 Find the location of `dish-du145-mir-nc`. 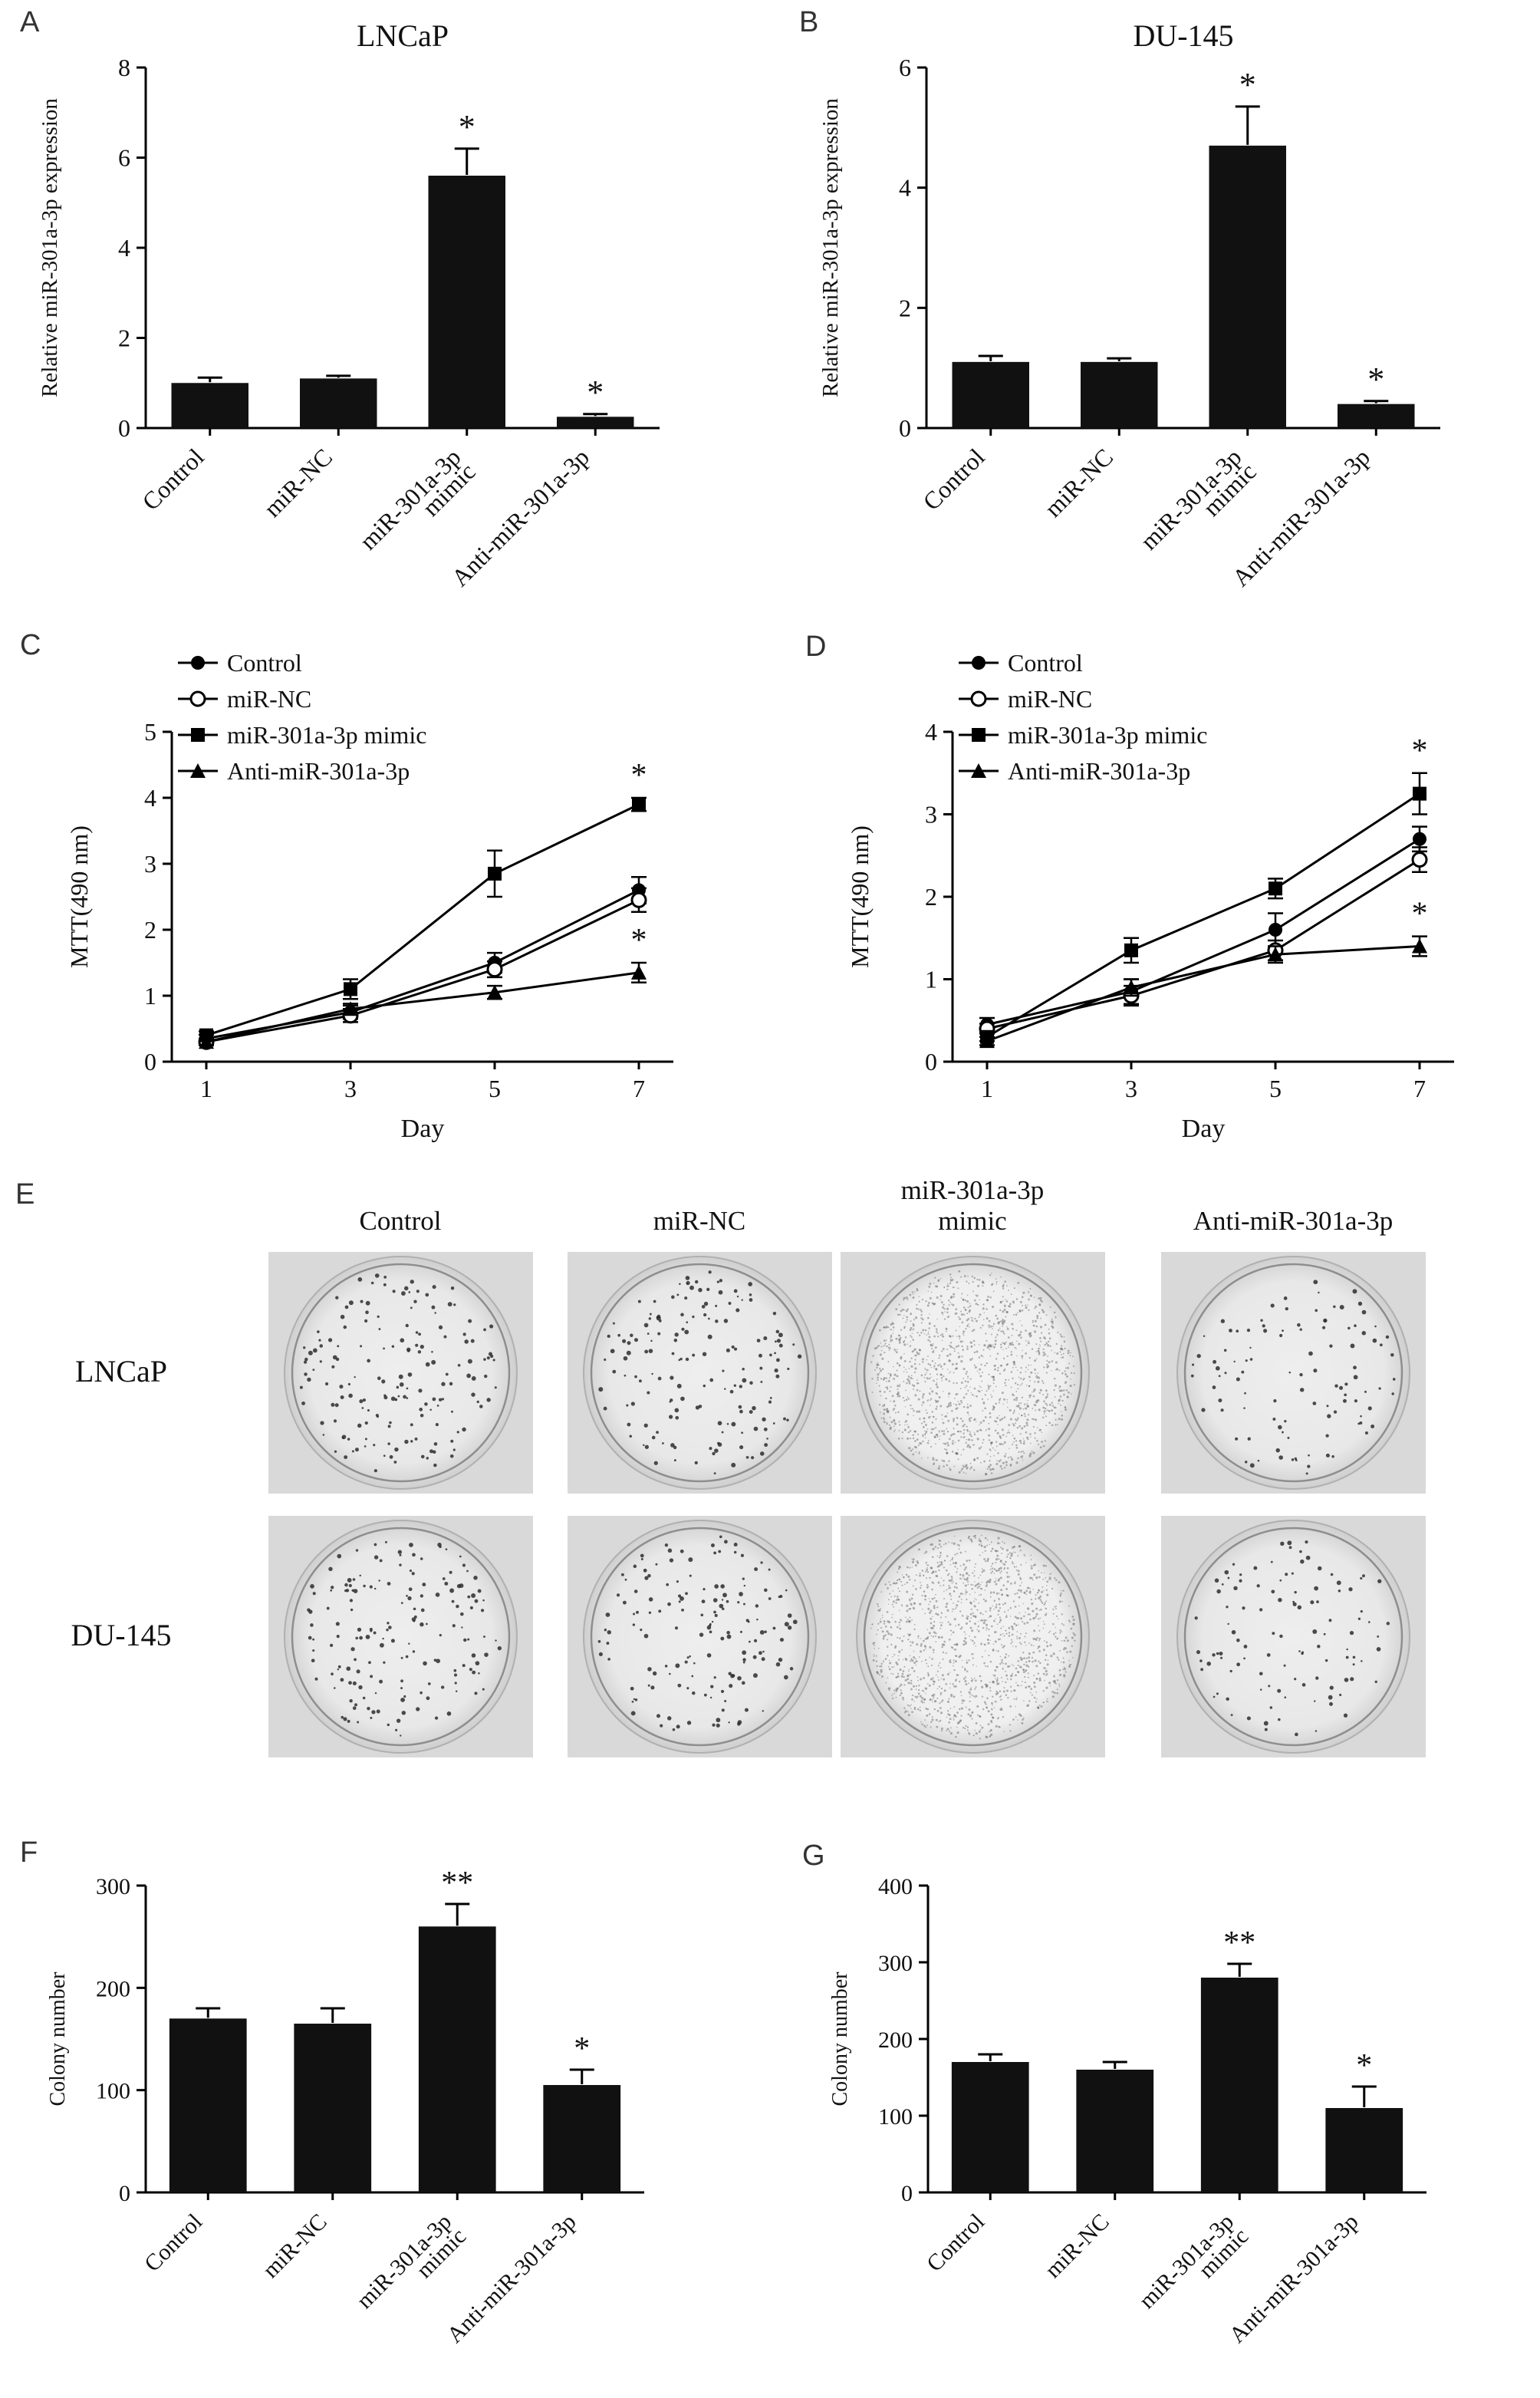

dish-du145-mir-nc is located at coordinates (700, 1636).